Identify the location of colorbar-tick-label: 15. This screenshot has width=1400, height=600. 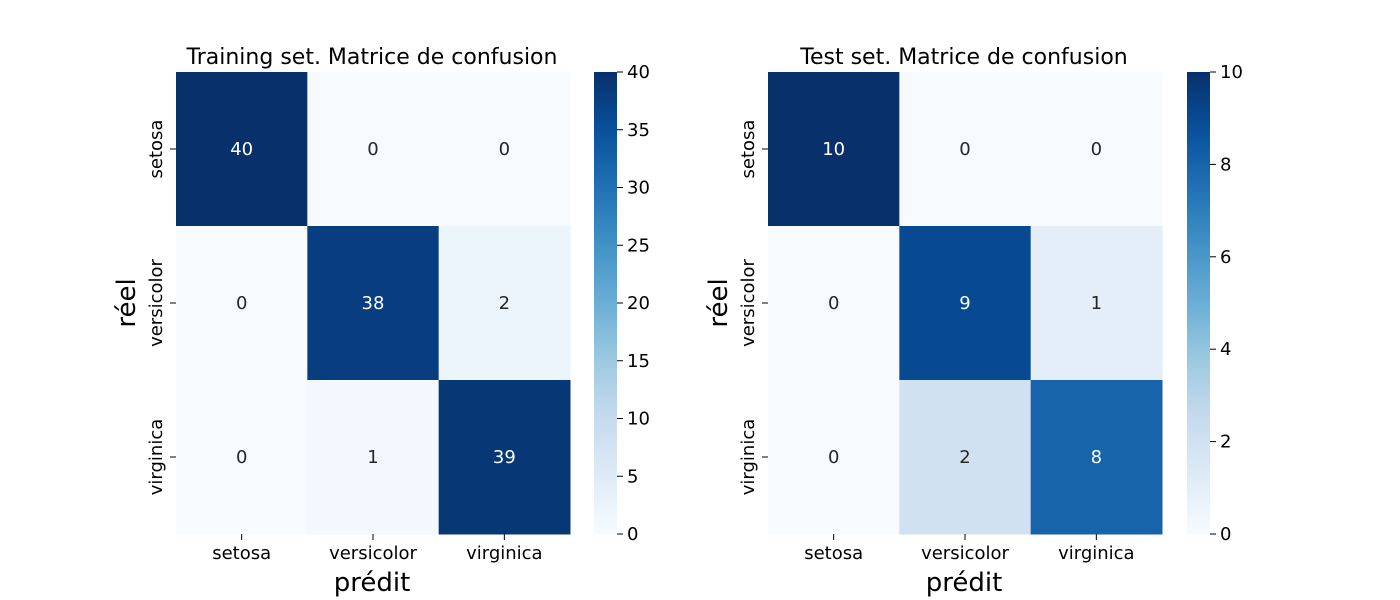
(638, 361).